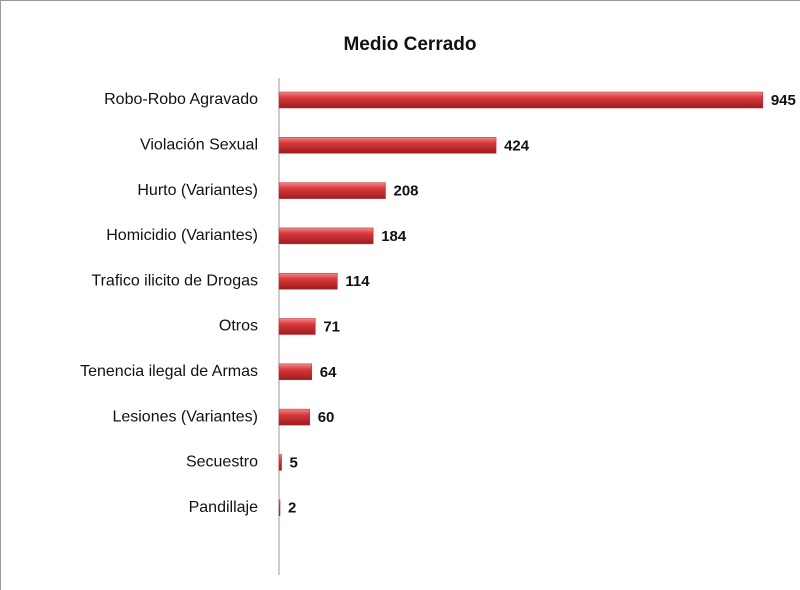 This screenshot has width=800, height=590. Describe the element at coordinates (405, 191) in the screenshot. I see `value-label: 208` at that location.